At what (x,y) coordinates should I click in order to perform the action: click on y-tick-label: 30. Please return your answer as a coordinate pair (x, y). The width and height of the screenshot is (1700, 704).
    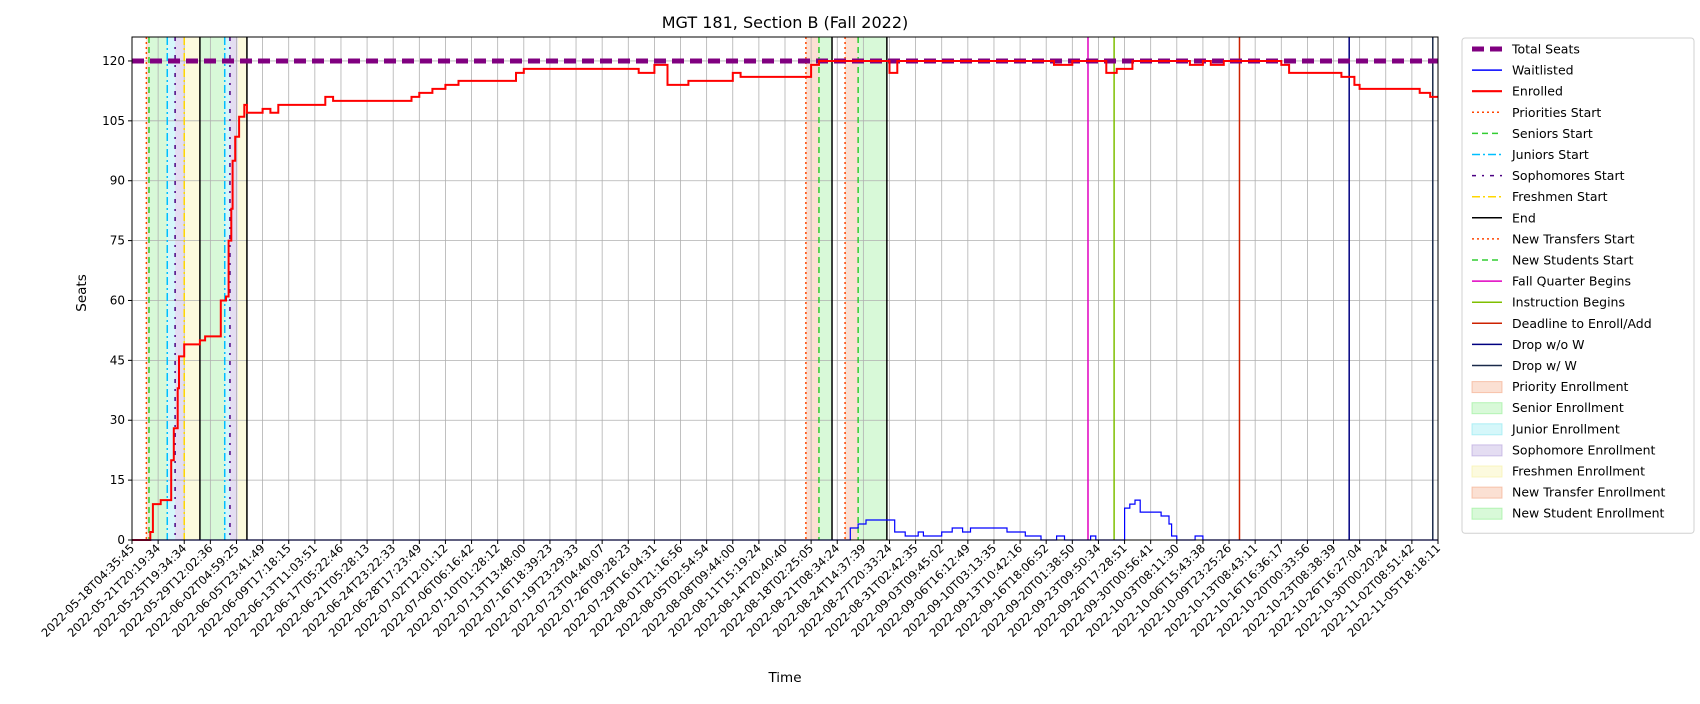
    Looking at the image, I should click on (117, 420).